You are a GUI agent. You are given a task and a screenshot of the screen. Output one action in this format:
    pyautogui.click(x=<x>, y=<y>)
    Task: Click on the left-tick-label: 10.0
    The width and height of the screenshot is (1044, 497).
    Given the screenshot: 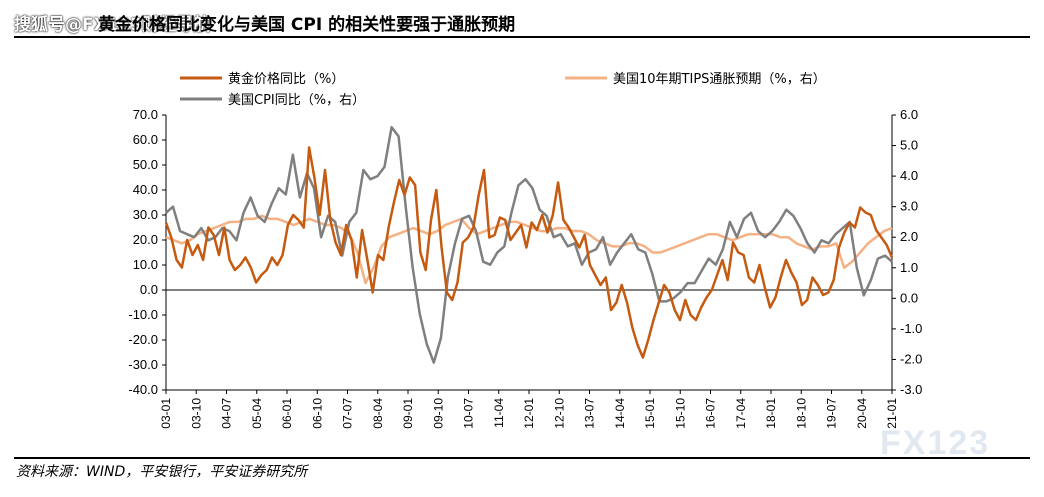 What is the action you would take?
    pyautogui.click(x=145, y=264)
    